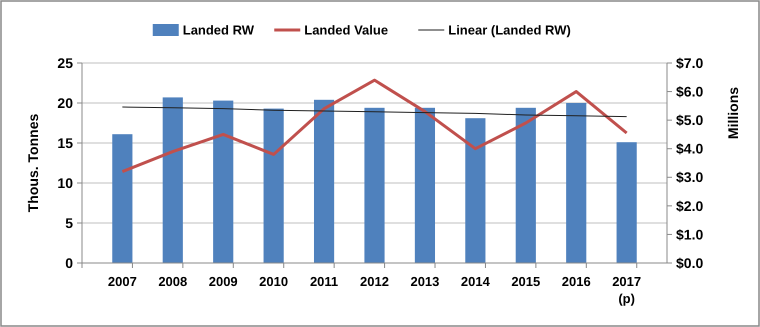  Describe the element at coordinates (690, 262) in the screenshot. I see `y2-tick-label: $0.0` at that location.